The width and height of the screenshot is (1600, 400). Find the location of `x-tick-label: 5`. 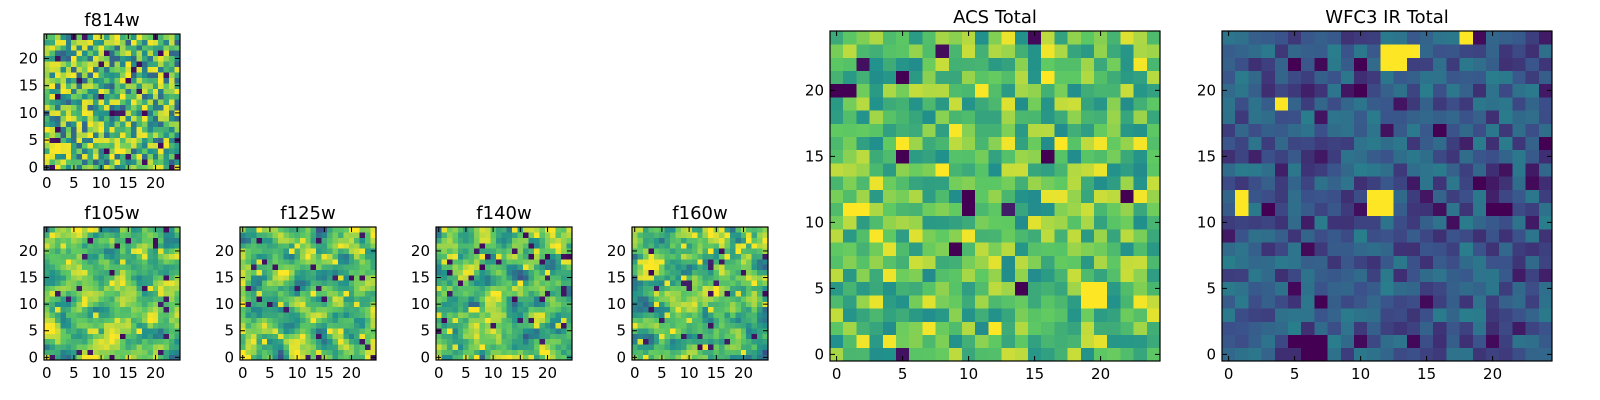

x-tick-label: 5 is located at coordinates (903, 374).